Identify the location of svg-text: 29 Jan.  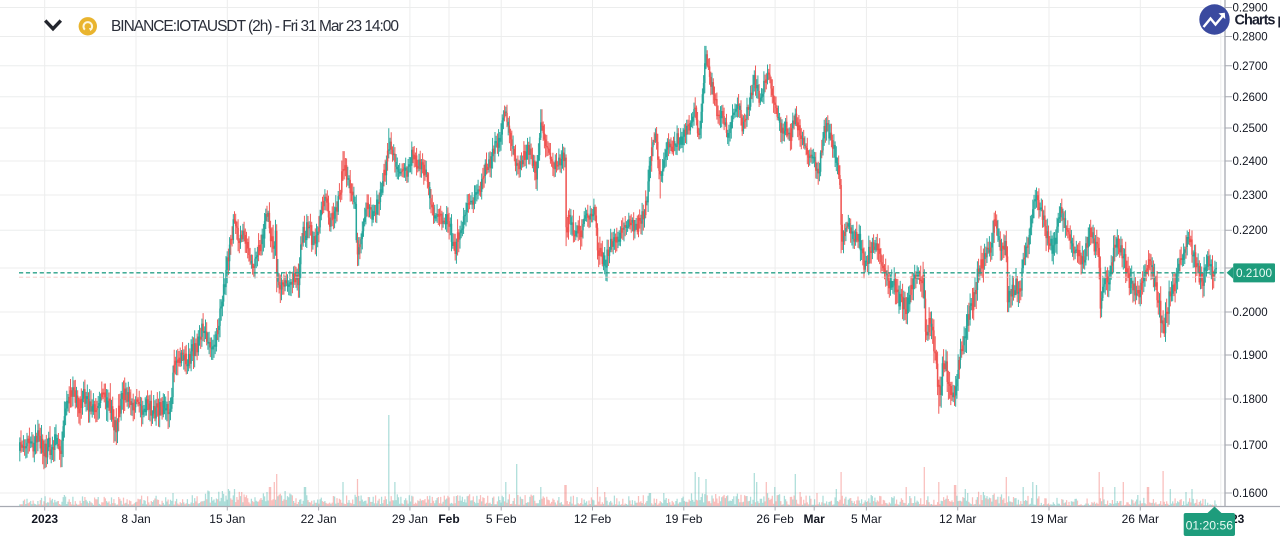
(410, 519).